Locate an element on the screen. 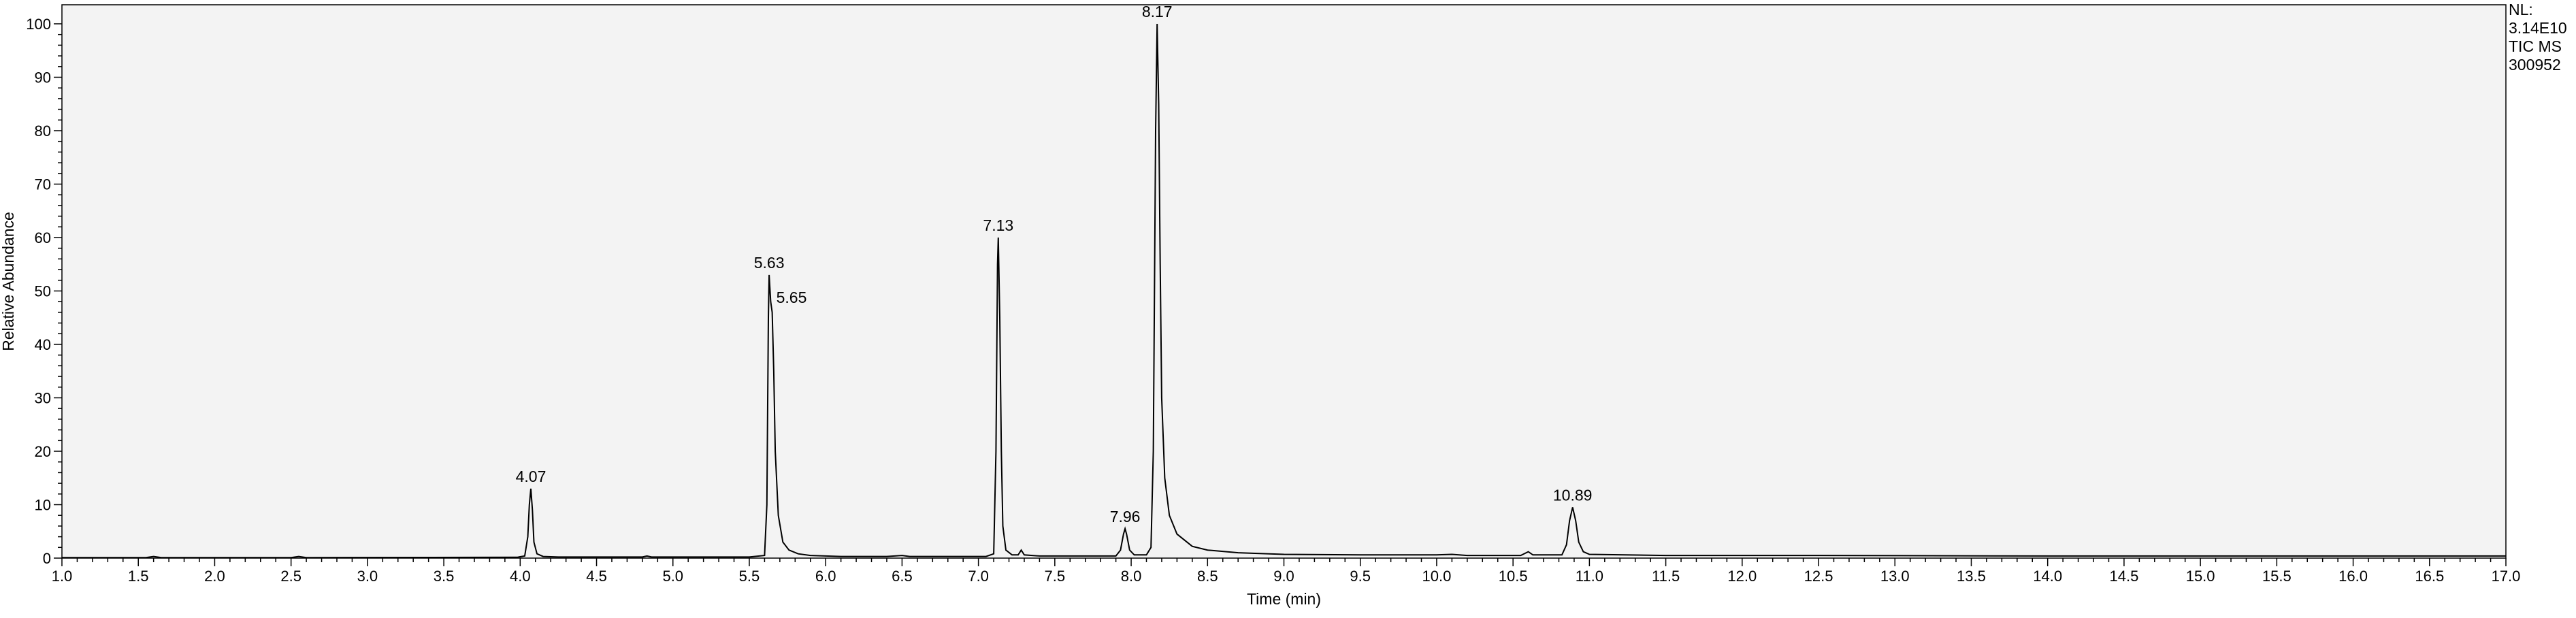  x-tick-label: 6.5 is located at coordinates (902, 576).